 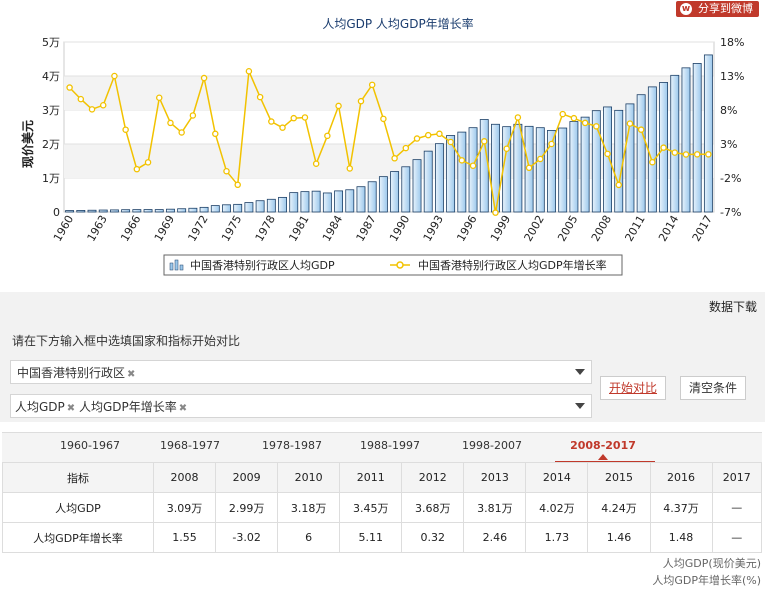 I want to click on legend: 中国香港特别行政区人均GDP 中国香港特别行政区人均GDP年增长率, so click(x=393, y=265).